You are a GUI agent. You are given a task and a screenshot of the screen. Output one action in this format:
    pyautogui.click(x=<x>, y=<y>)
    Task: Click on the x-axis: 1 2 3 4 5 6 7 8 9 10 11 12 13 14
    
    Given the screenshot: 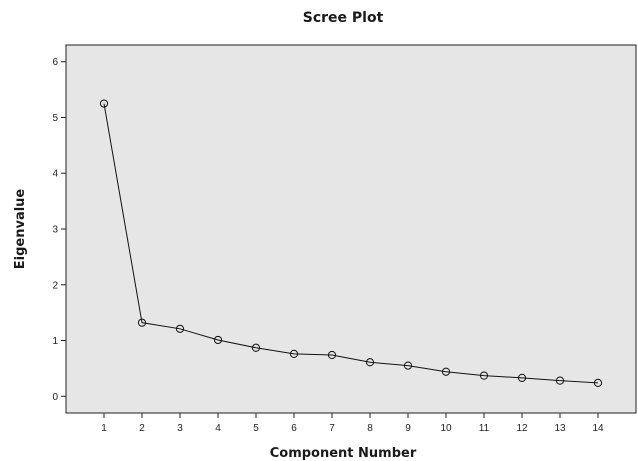 What is the action you would take?
    pyautogui.click(x=352, y=423)
    